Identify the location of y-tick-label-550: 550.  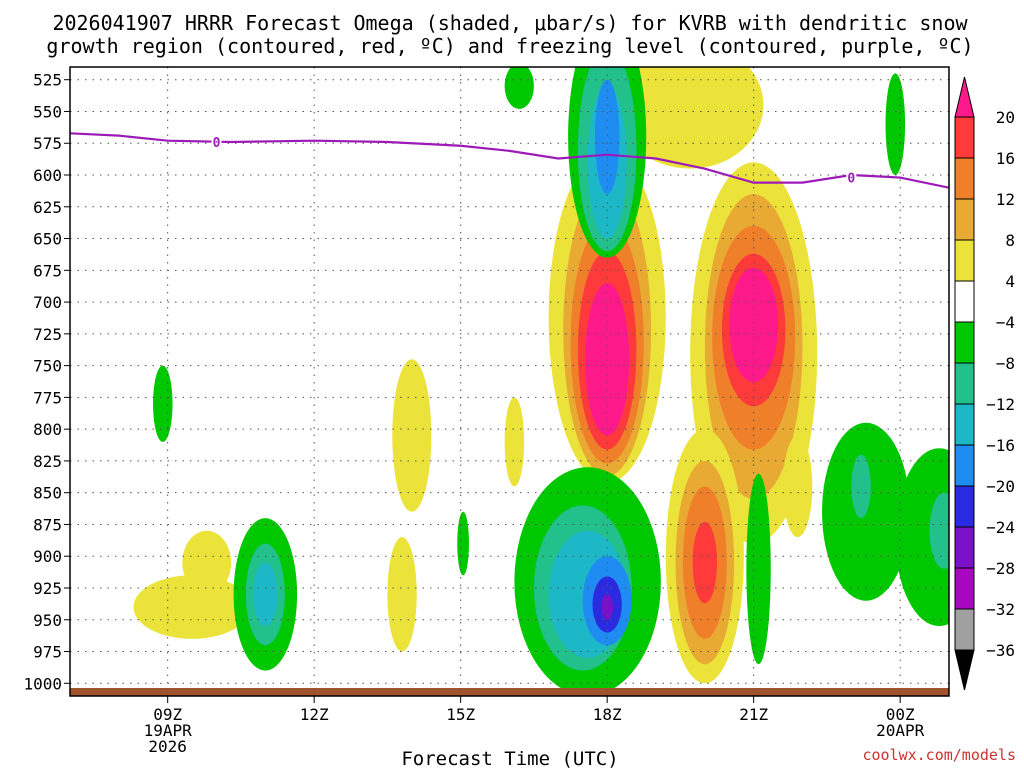
(47, 111).